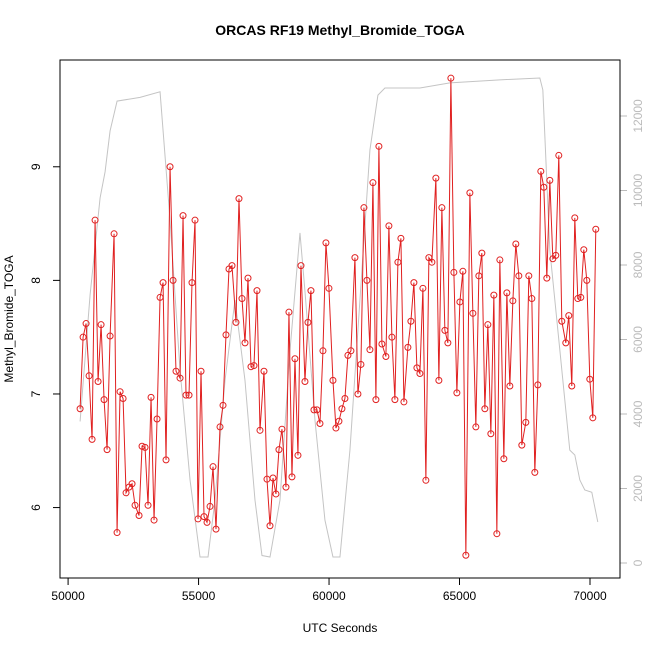 The height and width of the screenshot is (655, 650). I want to click on y2-tick-label: 6000, so click(638, 339).